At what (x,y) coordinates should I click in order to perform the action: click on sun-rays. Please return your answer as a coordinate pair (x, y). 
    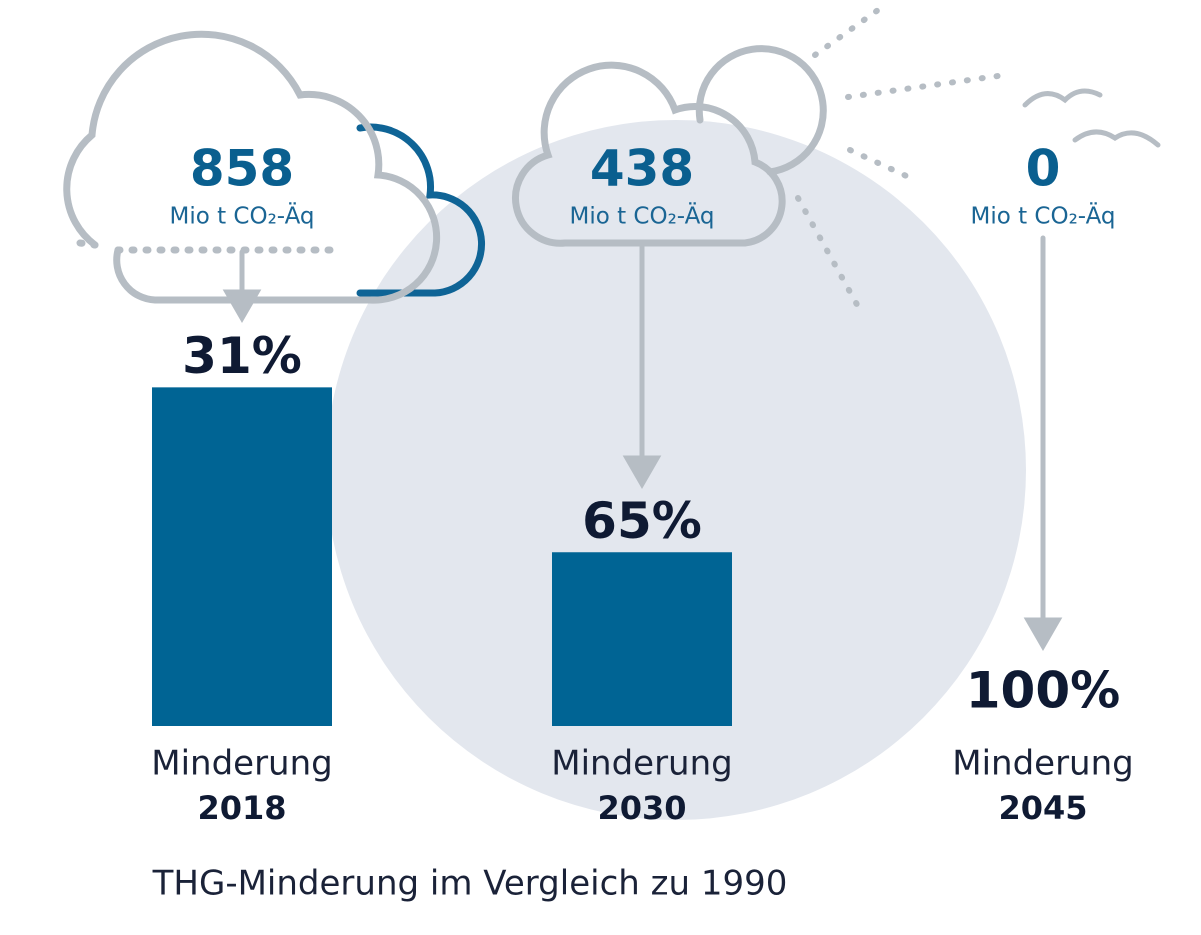
    Looking at the image, I should click on (901, 157).